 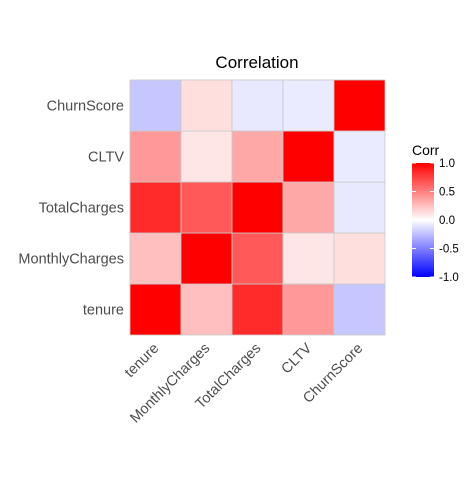 I want to click on heatmap-cell-CLTV-TotalCharges, so click(x=308, y=207).